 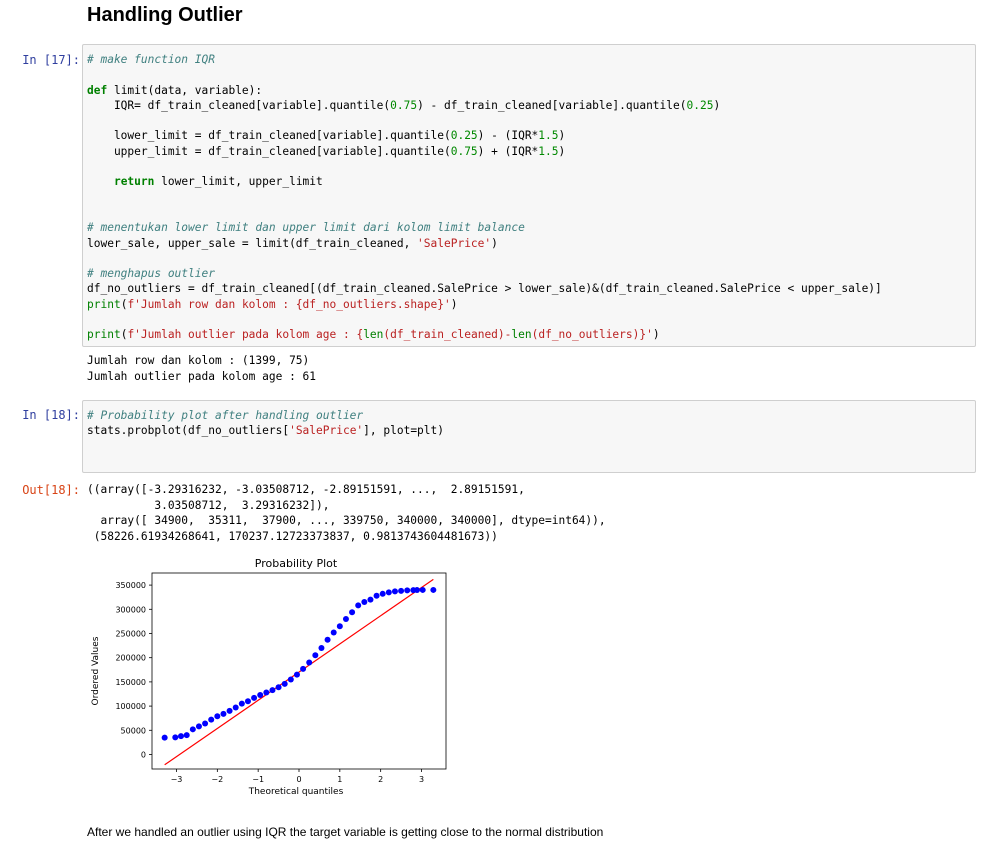 What do you see at coordinates (96, 670) in the screenshot?
I see `y-axis-label: Ordered Values` at bounding box center [96, 670].